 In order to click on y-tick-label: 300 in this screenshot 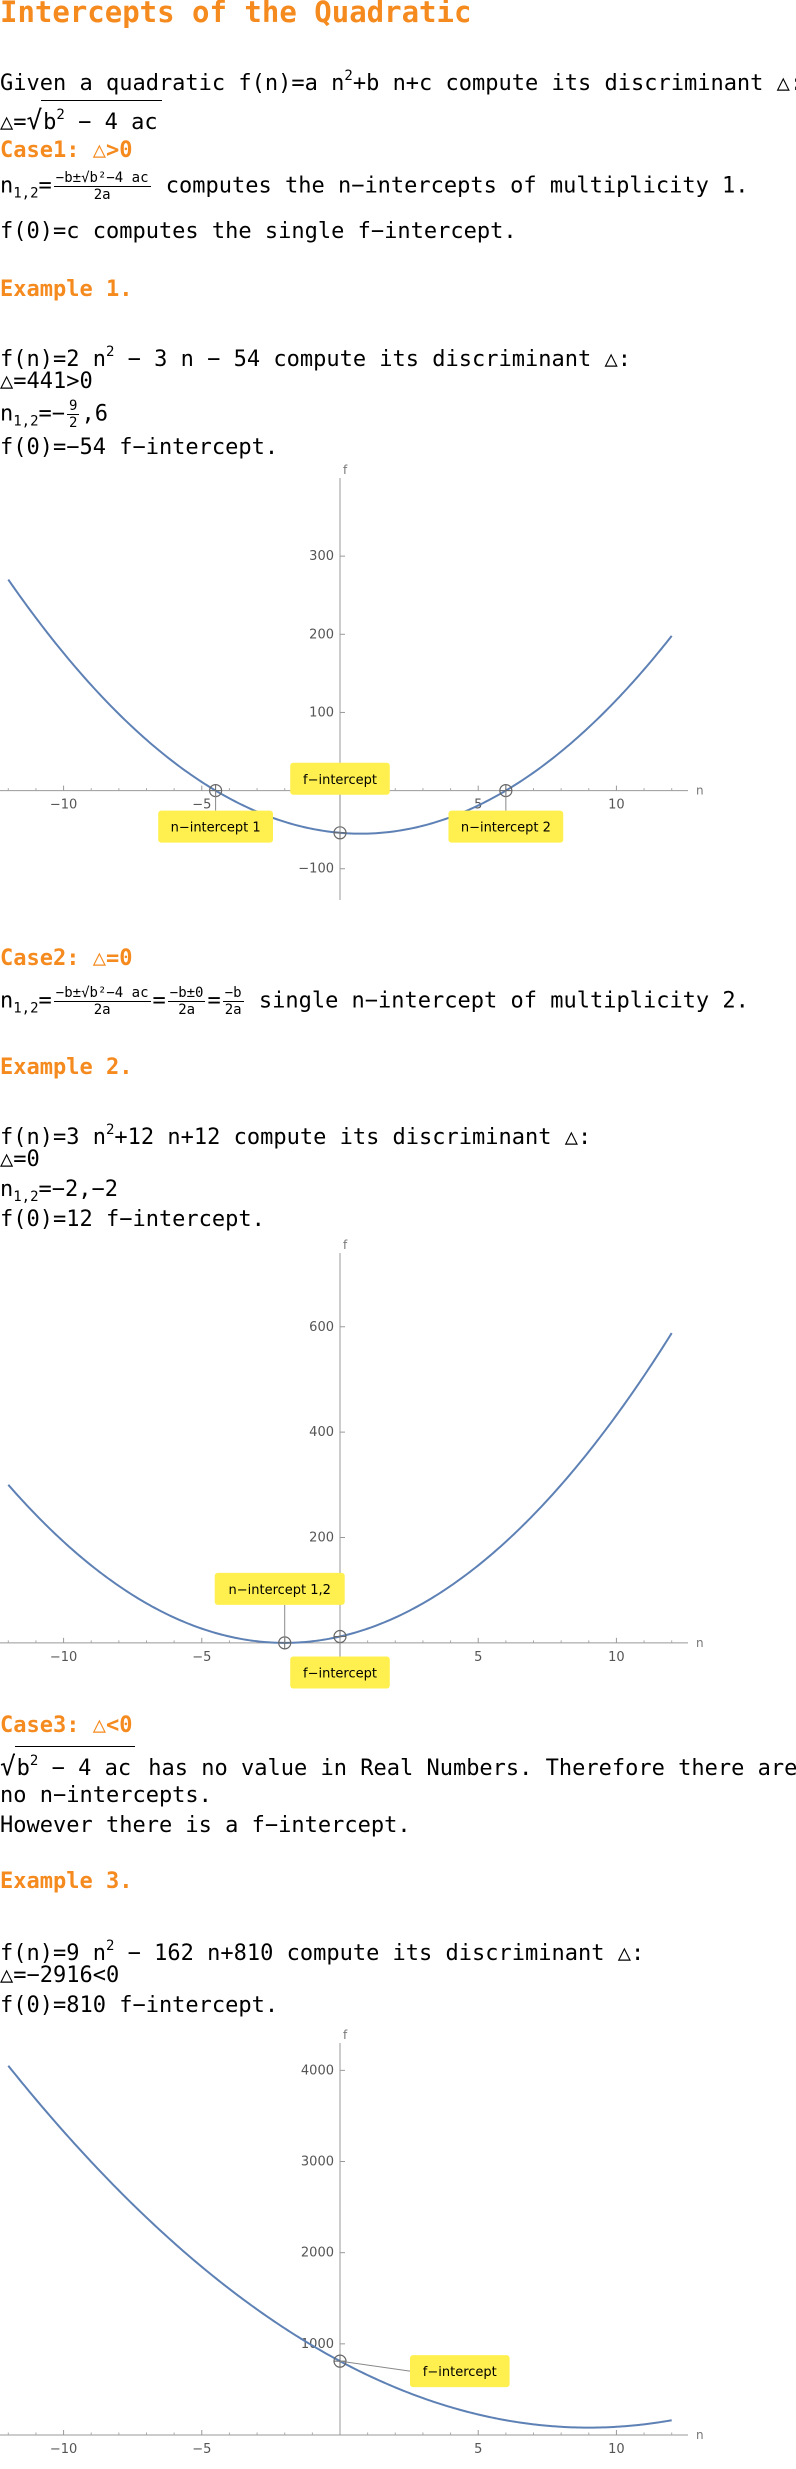, I will do `click(321, 556)`.